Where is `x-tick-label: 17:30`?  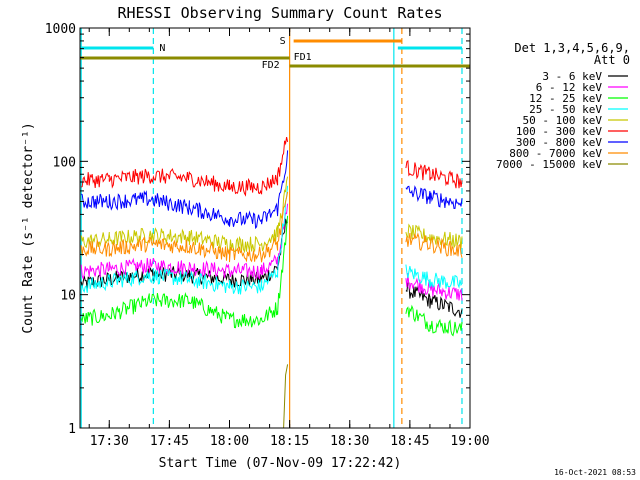
x-tick-label: 17:30 is located at coordinates (109, 441).